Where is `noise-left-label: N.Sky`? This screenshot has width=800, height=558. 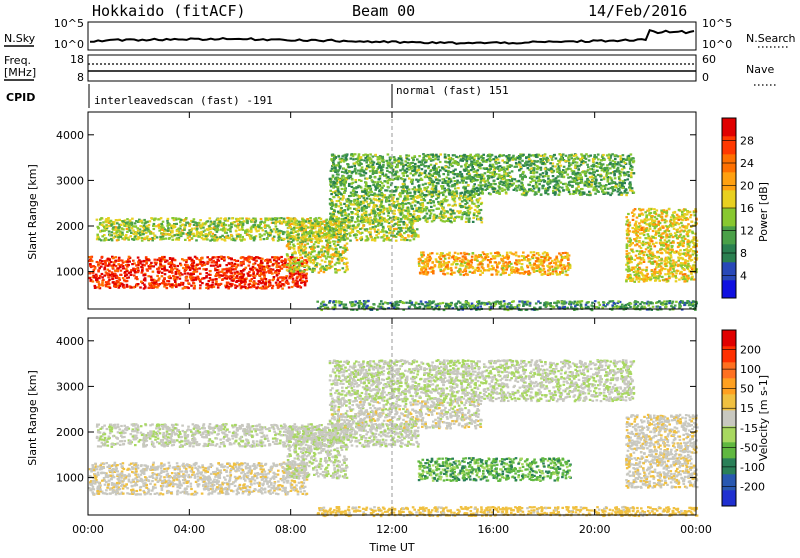 noise-left-label: N.Sky is located at coordinates (20, 38).